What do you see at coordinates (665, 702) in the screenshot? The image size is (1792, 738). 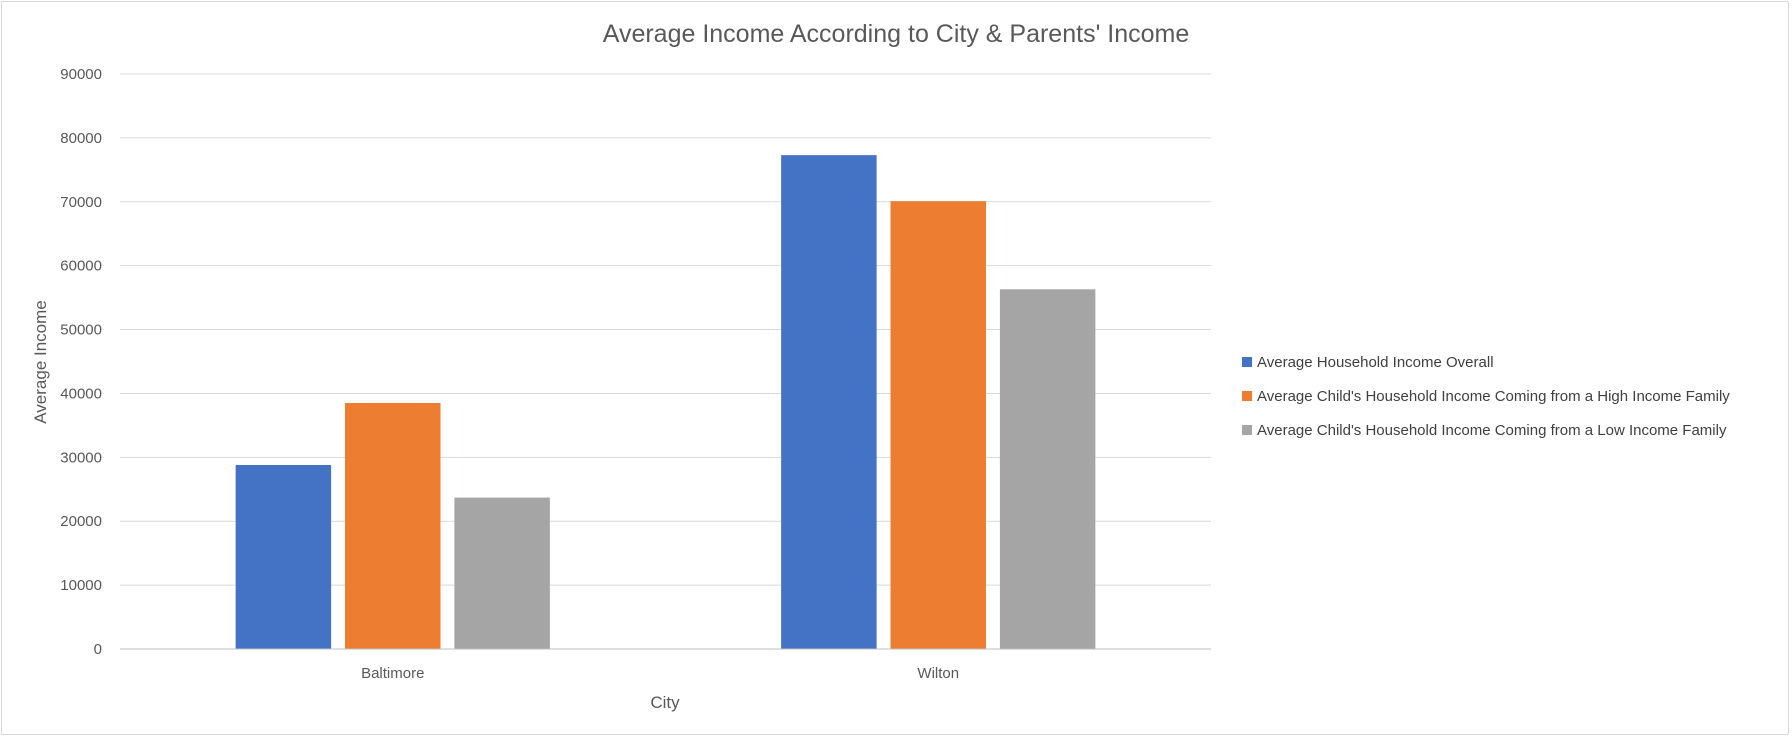 I see `x-axis-title: City` at bounding box center [665, 702].